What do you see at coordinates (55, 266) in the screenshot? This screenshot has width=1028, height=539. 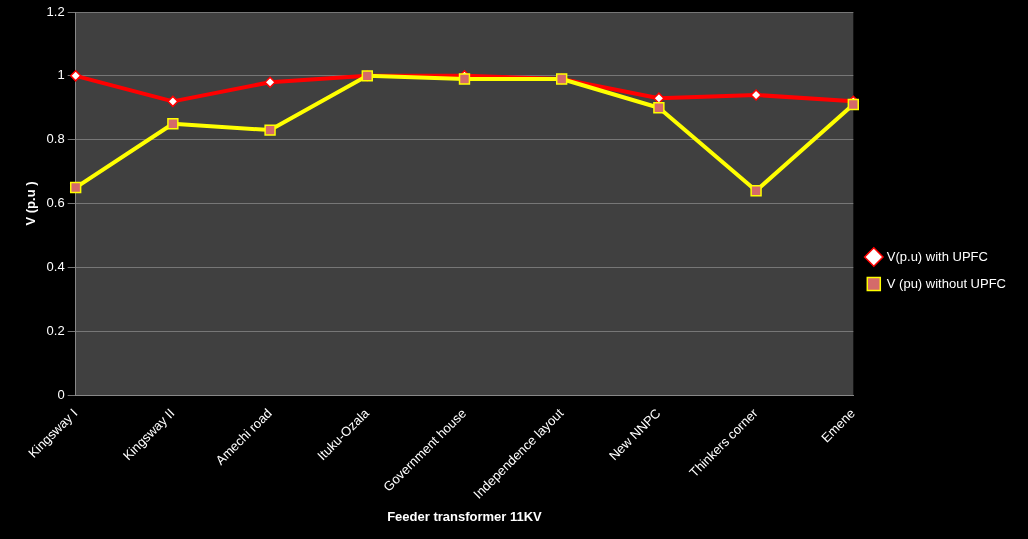 I see `y-tick-label: 0.4` at bounding box center [55, 266].